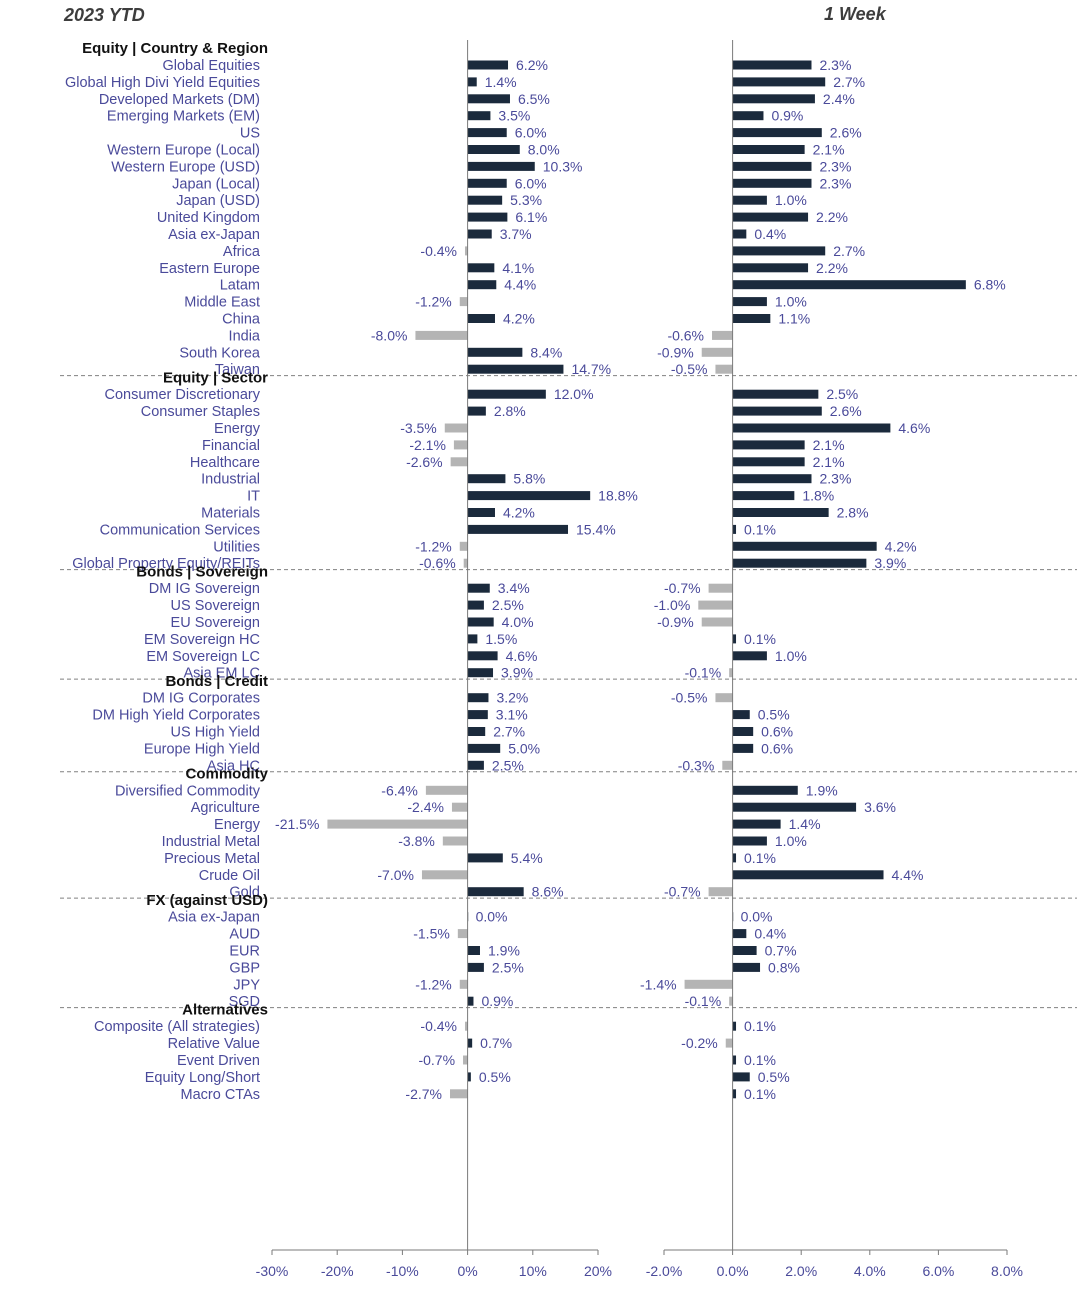  What do you see at coordinates (531, 217) in the screenshot?
I see `value-label-ytd: 6.1%` at bounding box center [531, 217].